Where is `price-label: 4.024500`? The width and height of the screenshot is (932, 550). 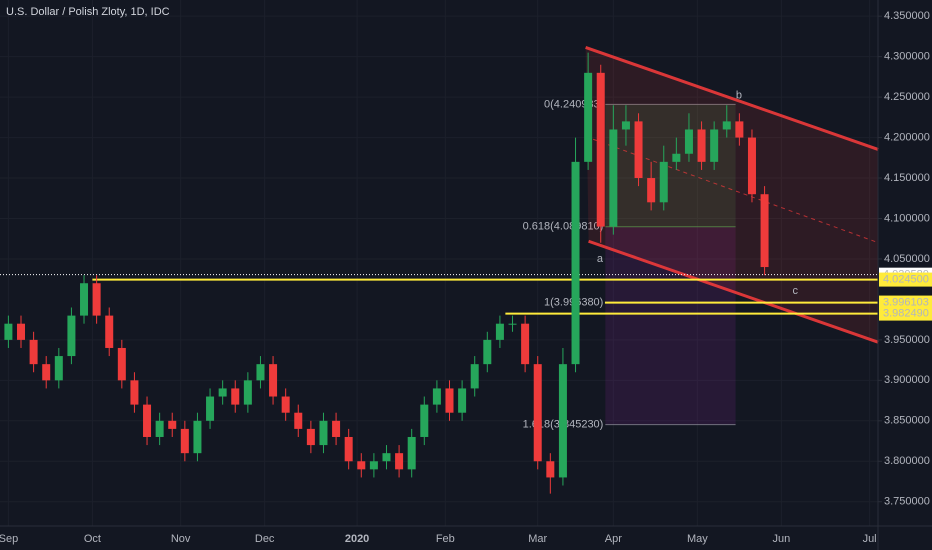
price-label: 4.024500 is located at coordinates (906, 279).